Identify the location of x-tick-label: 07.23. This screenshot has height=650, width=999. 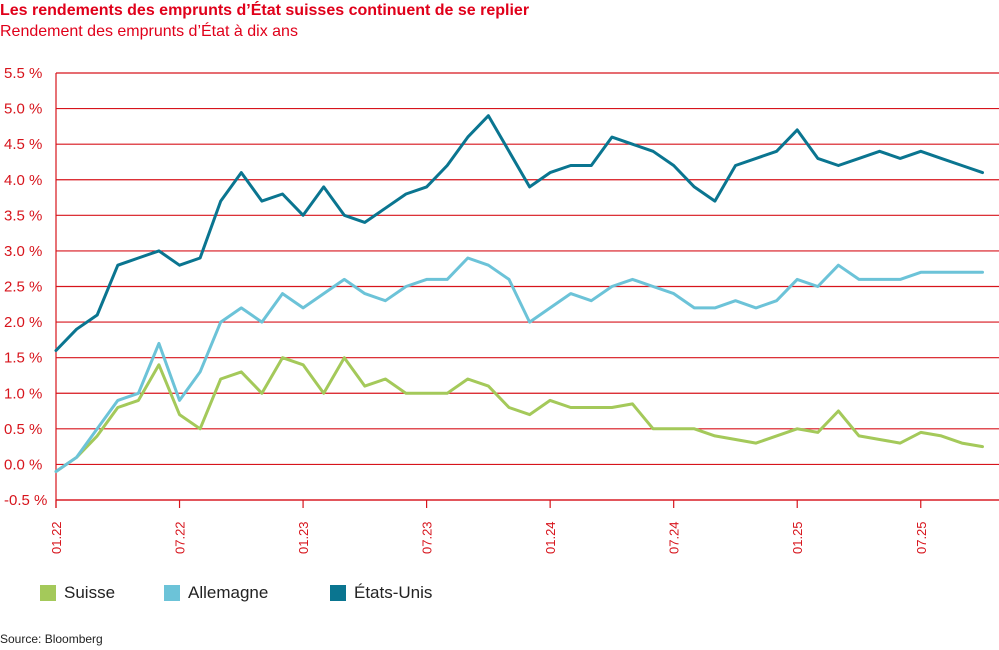
(427, 537).